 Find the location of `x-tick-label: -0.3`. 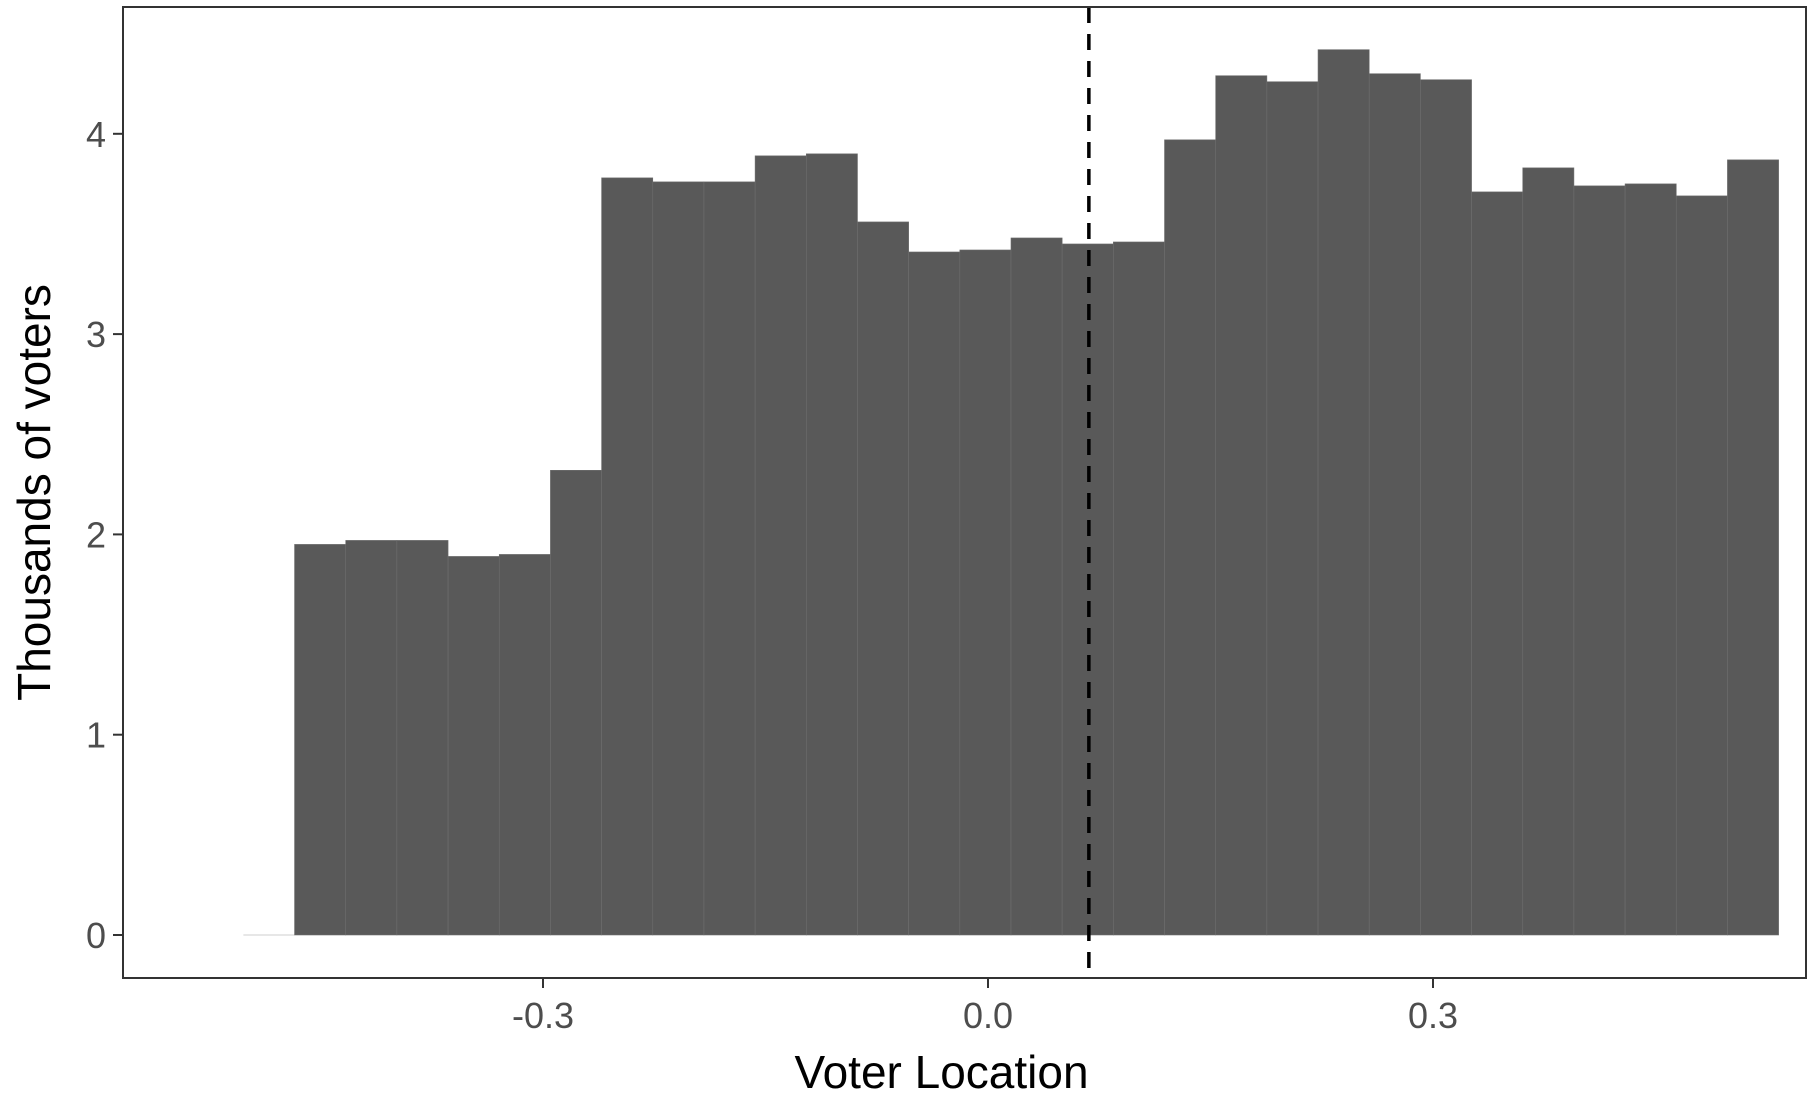

x-tick-label: -0.3 is located at coordinates (543, 1015).